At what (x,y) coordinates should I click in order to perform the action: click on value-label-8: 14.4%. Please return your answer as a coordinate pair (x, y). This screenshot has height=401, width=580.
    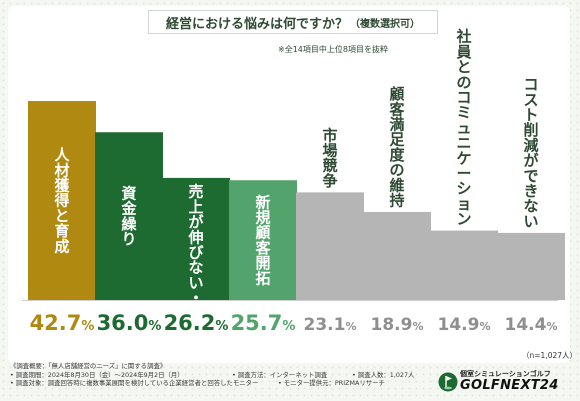
    Looking at the image, I should click on (531, 325).